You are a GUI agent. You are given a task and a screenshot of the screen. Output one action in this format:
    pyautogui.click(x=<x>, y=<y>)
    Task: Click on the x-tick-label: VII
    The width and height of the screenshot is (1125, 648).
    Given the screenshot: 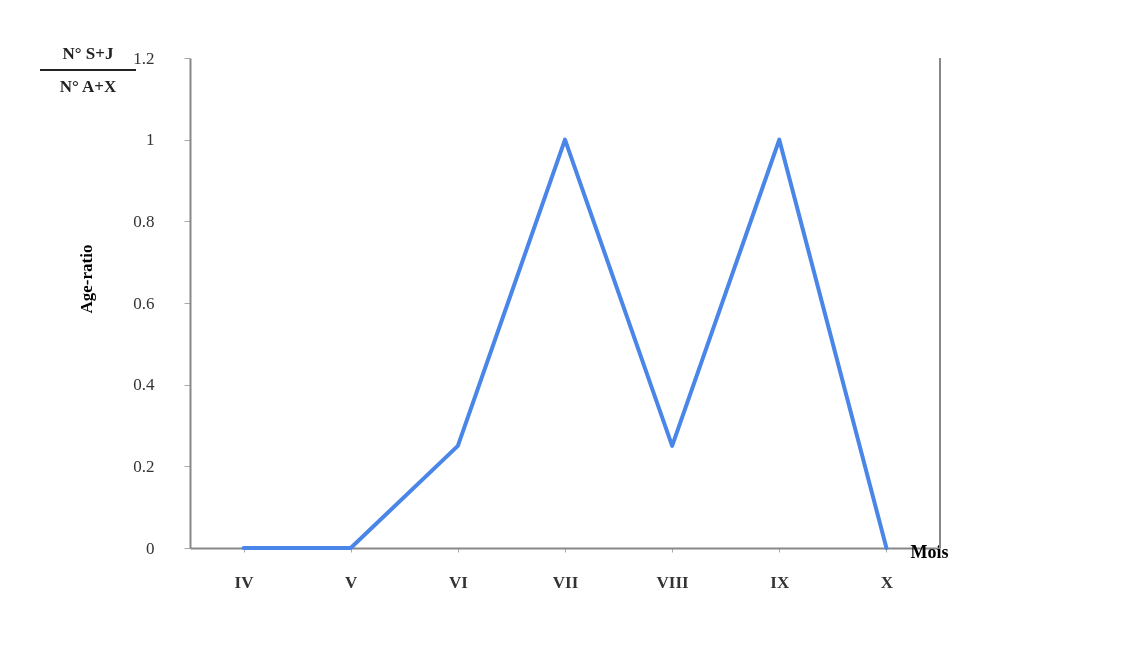 What is the action you would take?
    pyautogui.click(x=565, y=582)
    